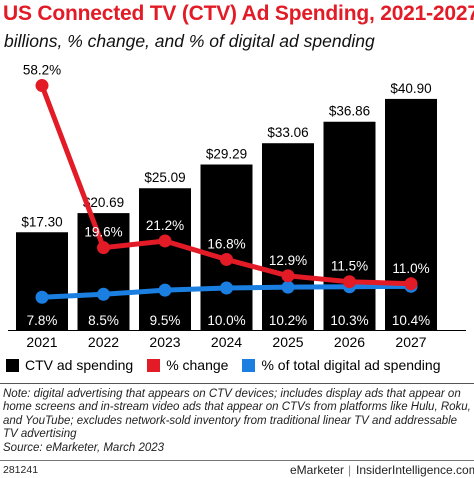 This screenshot has width=474, height=478. Describe the element at coordinates (411, 320) in the screenshot. I see `pct-digital-label: 10.4%` at that location.